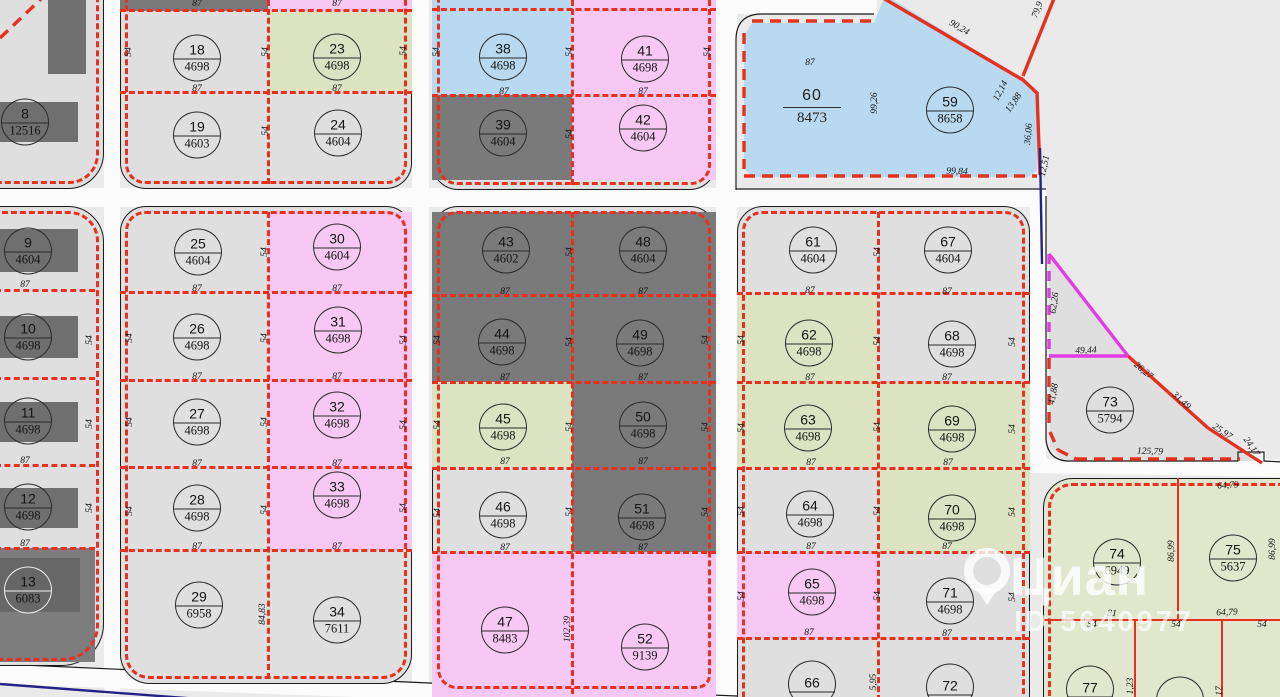 The image size is (1280, 697). Describe the element at coordinates (950, 117) in the screenshot. I see `plot-area: 8658` at that location.